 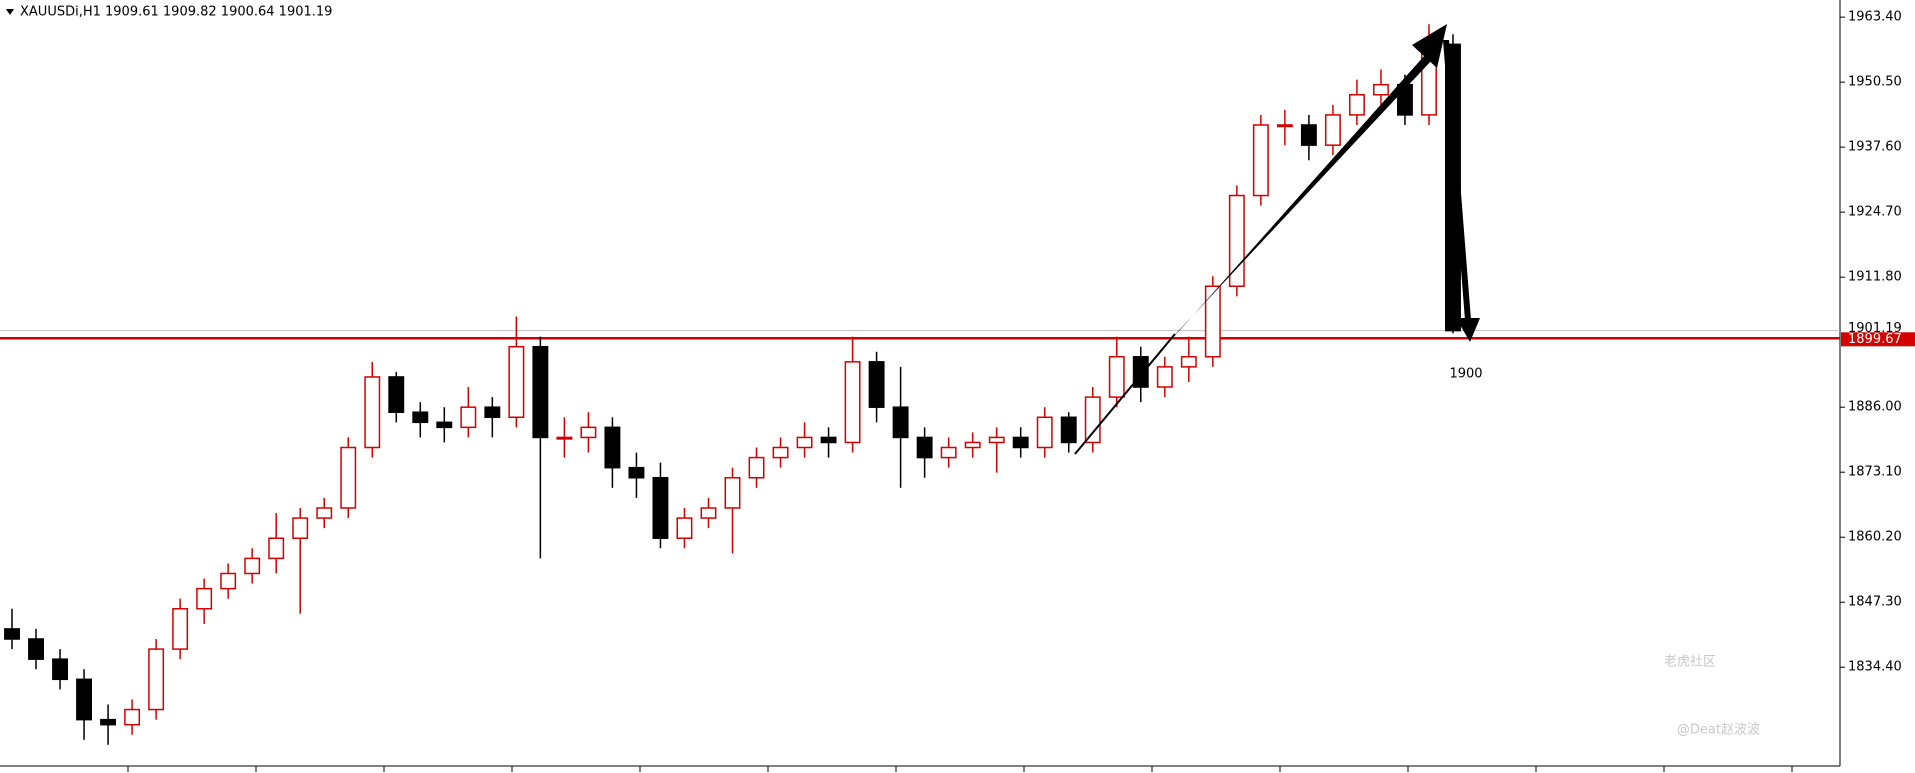 What do you see at coordinates (1429, 46) in the screenshot?
I see `up-arrowhead` at bounding box center [1429, 46].